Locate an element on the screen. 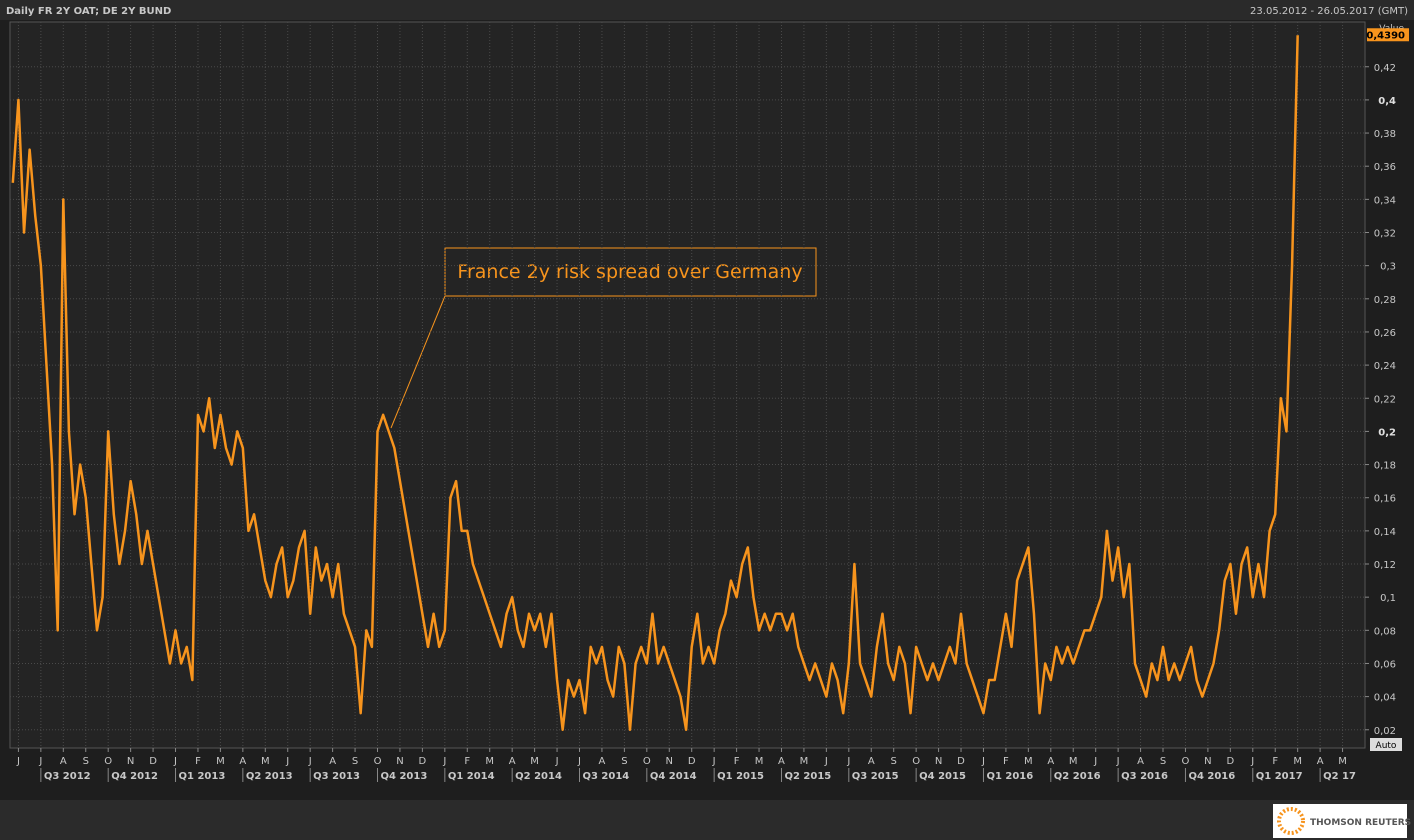 Image resolution: width=1414 pixels, height=840 pixels. quarter-label: Q4 2013 is located at coordinates (404, 776).